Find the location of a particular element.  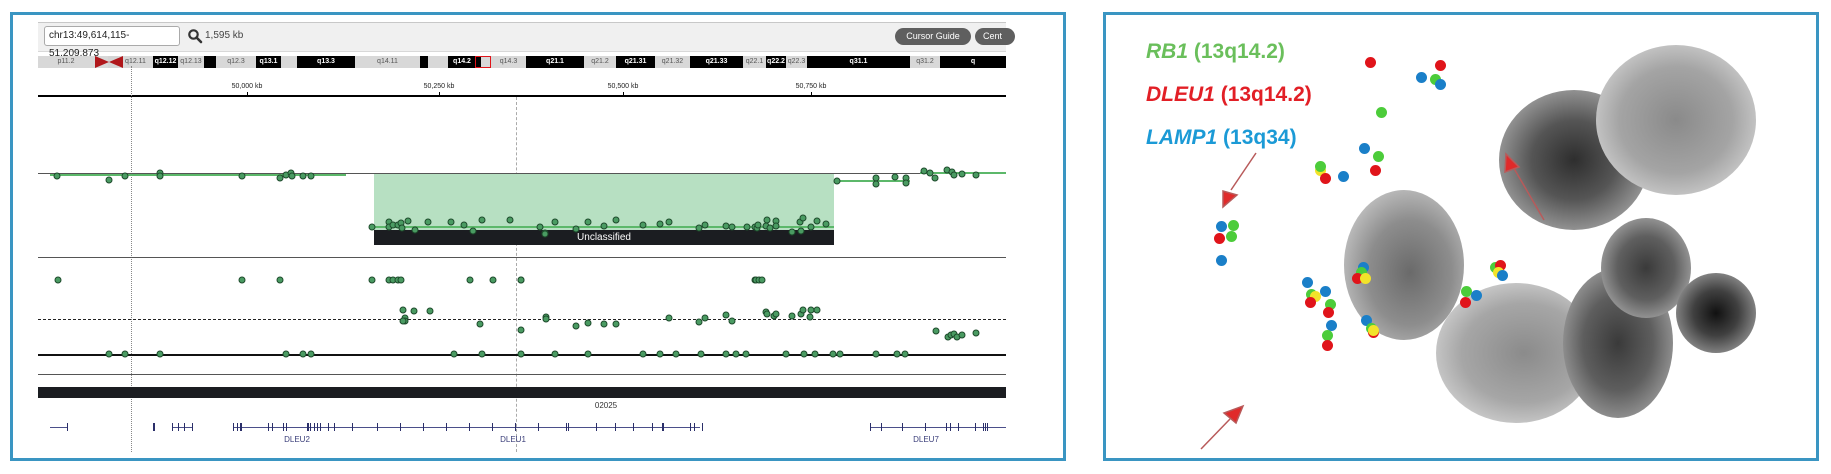

ideogram-band: q31.2 is located at coordinates (925, 62).